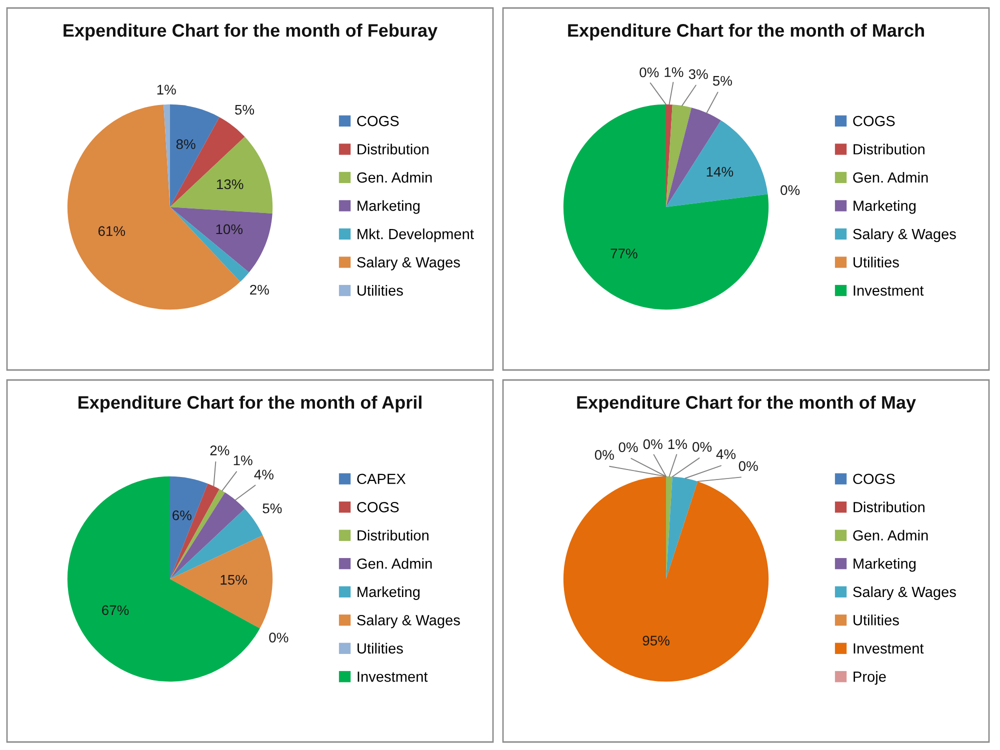 The image size is (1000, 750). I want to click on data-label: 6%, so click(182, 515).